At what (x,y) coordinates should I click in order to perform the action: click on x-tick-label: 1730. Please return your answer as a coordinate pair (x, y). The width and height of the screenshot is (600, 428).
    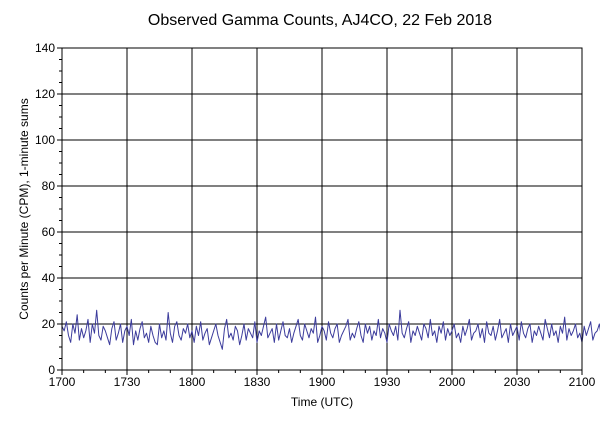
    Looking at the image, I should click on (127, 382).